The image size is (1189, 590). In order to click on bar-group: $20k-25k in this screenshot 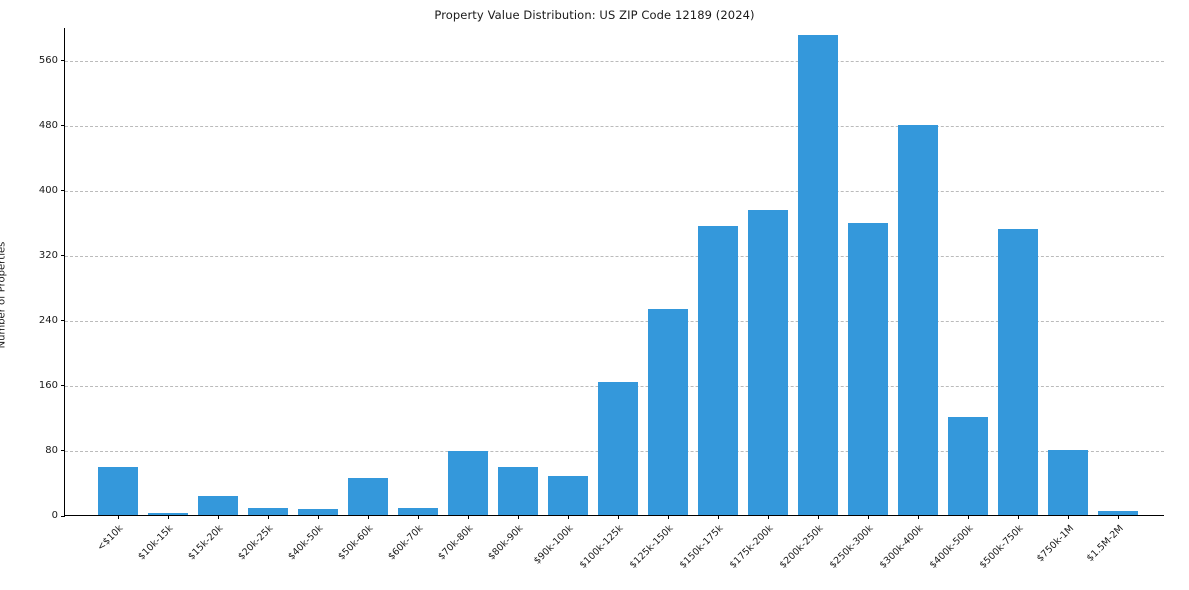, I will do `click(264, 295)`.